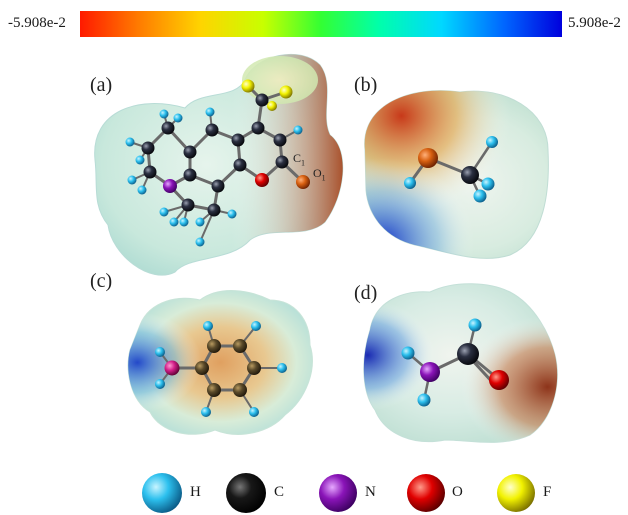 Image resolution: width=628 pixels, height=515 pixels. What do you see at coordinates (426, 493) in the screenshot?
I see `legend-o-sphere` at bounding box center [426, 493].